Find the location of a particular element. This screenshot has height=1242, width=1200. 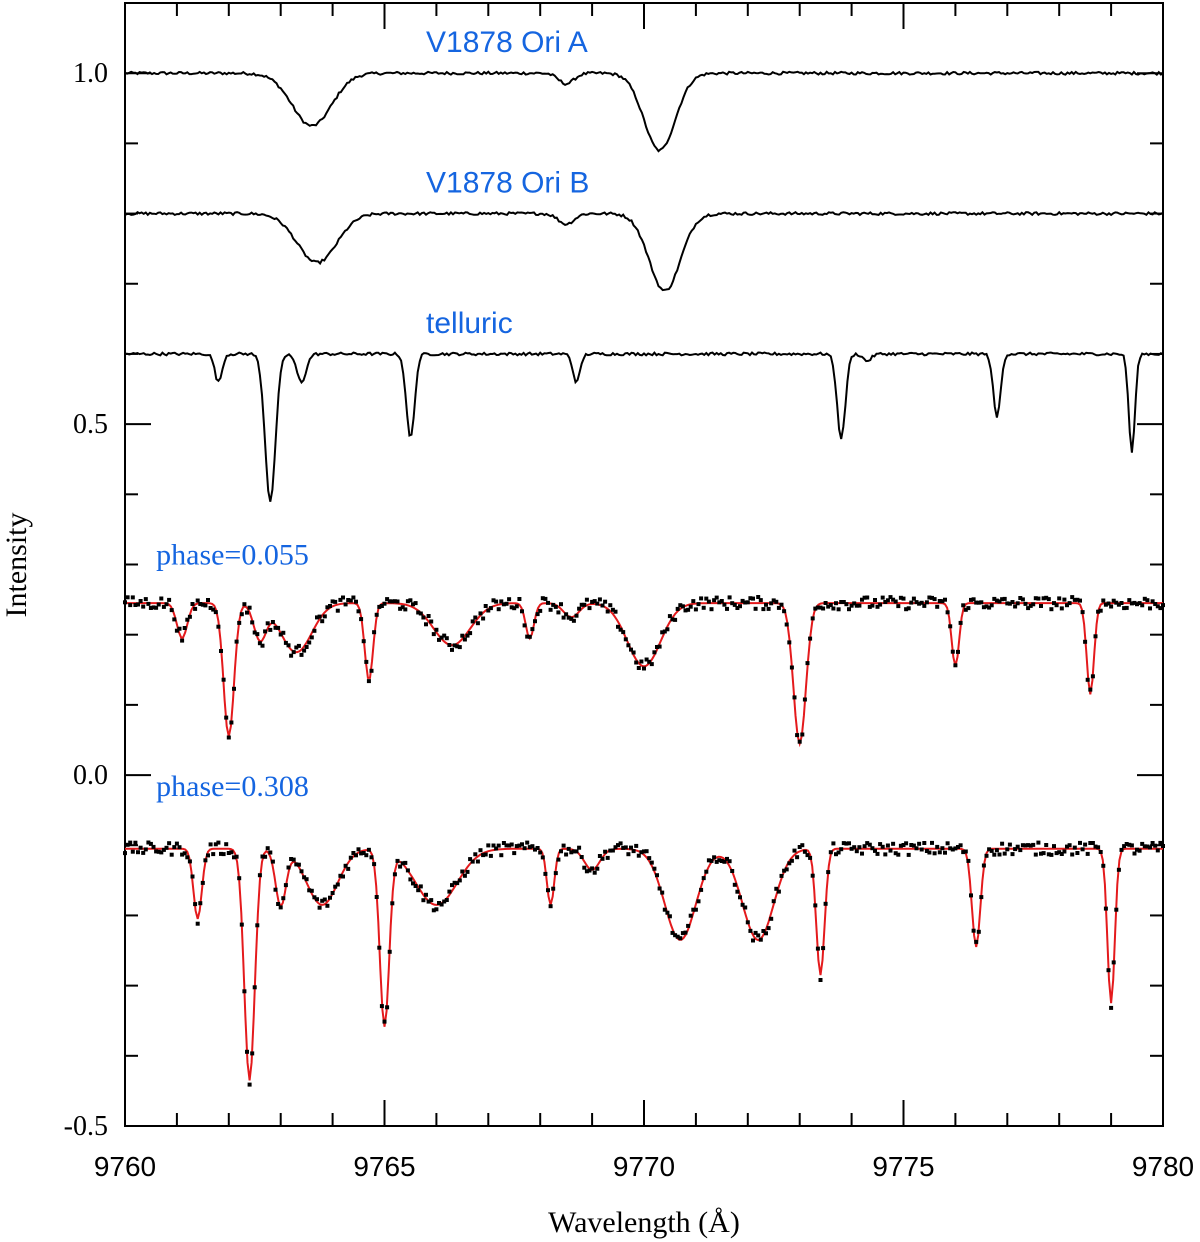

y-tick-label: 0.5 is located at coordinates (90, 424).